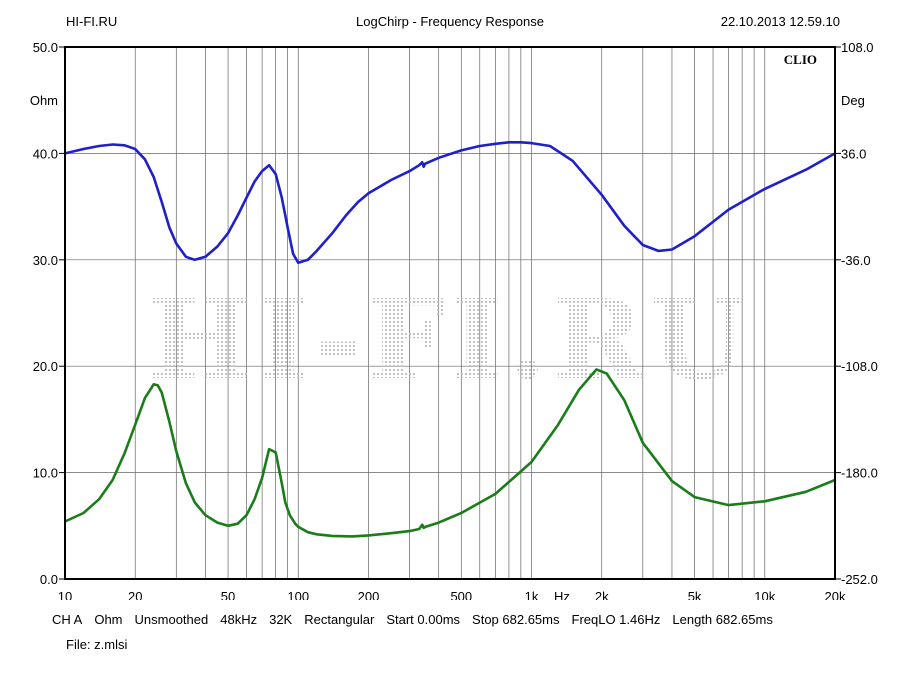  What do you see at coordinates (67, 619) in the screenshot?
I see `setting-channel: CH A` at bounding box center [67, 619].